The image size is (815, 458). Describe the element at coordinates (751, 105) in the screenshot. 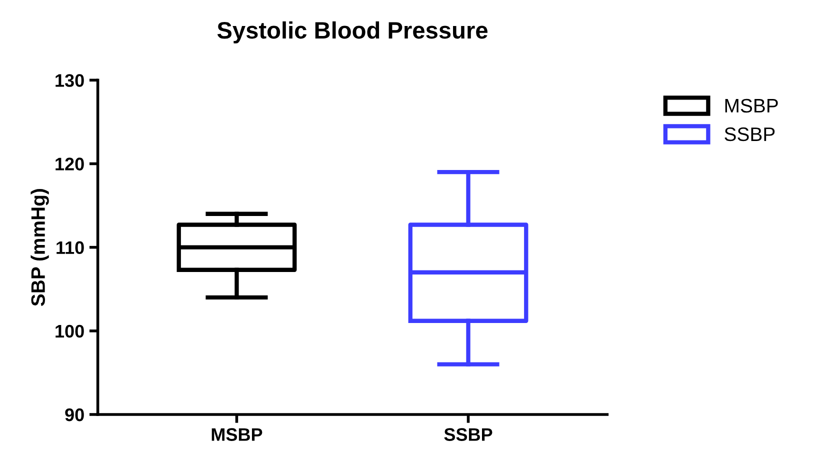

I see `legend-label: MSBP` at that location.